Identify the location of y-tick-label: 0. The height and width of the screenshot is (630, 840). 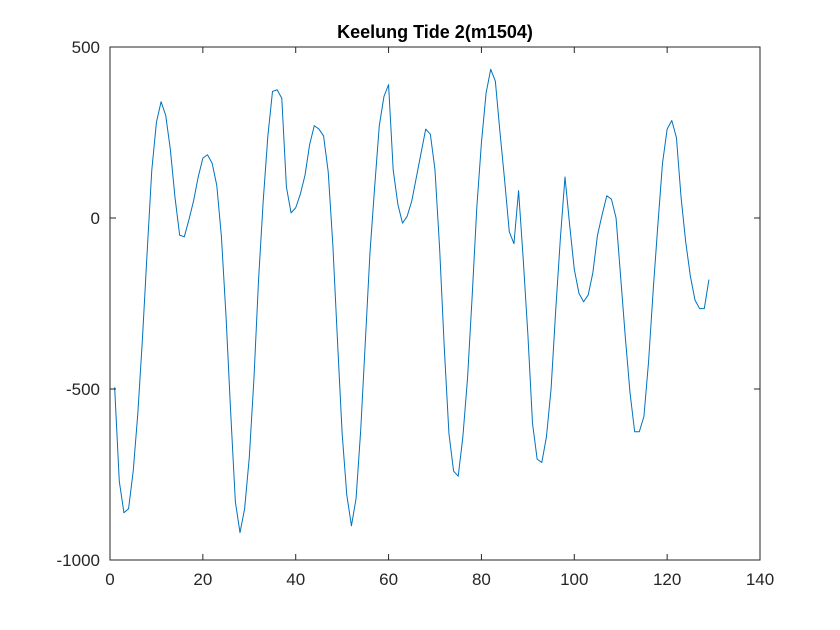
(95, 218).